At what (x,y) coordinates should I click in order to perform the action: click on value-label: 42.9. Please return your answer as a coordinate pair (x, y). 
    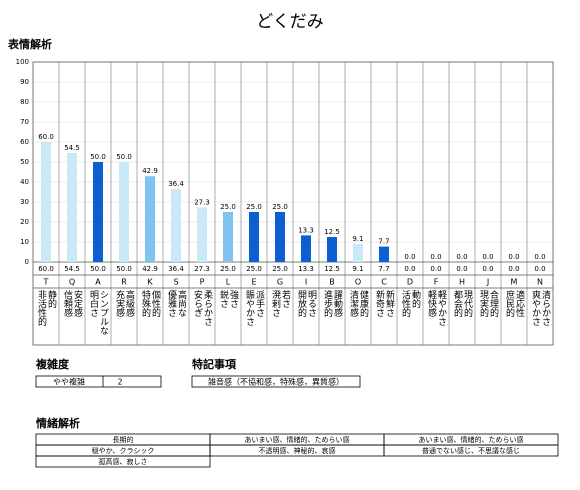
    Looking at the image, I should click on (150, 171).